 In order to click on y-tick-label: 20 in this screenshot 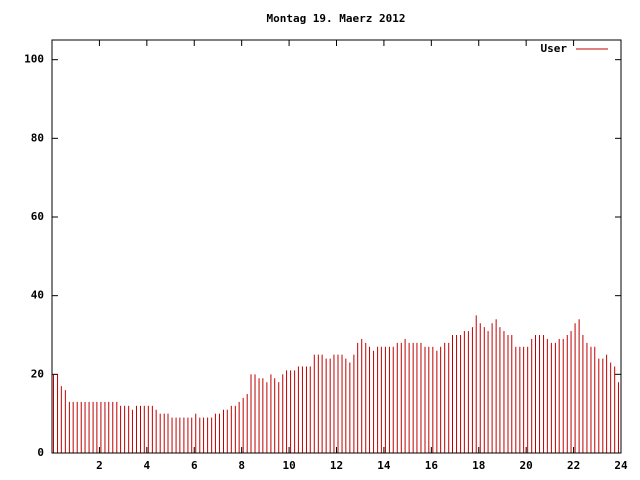, I will do `click(37, 373)`.